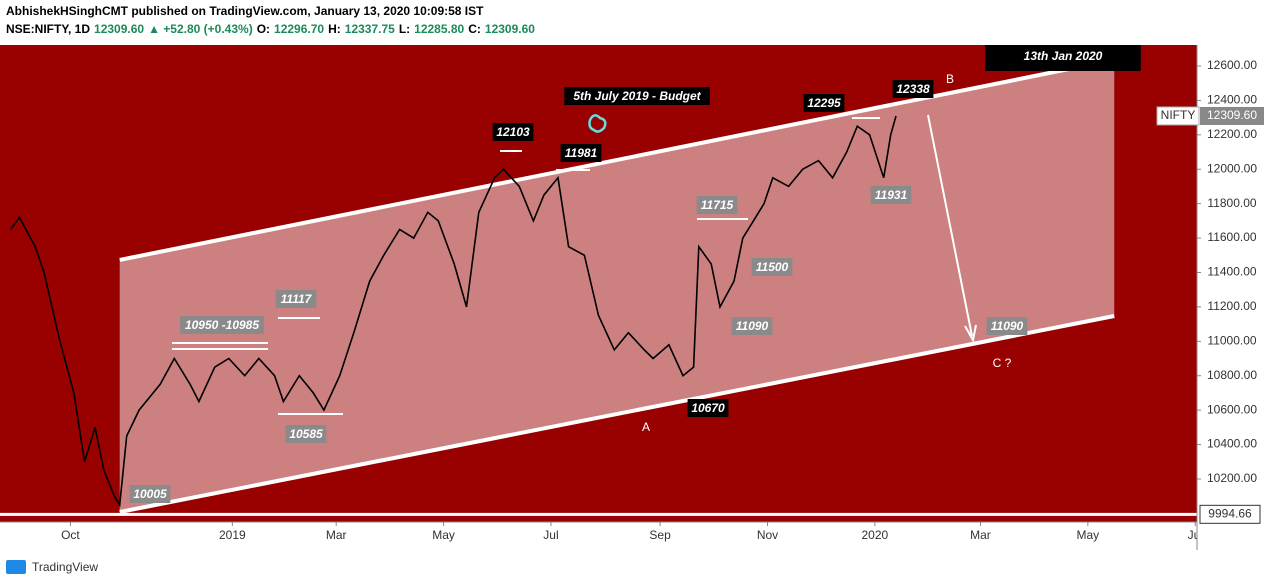  Describe the element at coordinates (597, 123) in the screenshot. I see `budget-icon` at that location.